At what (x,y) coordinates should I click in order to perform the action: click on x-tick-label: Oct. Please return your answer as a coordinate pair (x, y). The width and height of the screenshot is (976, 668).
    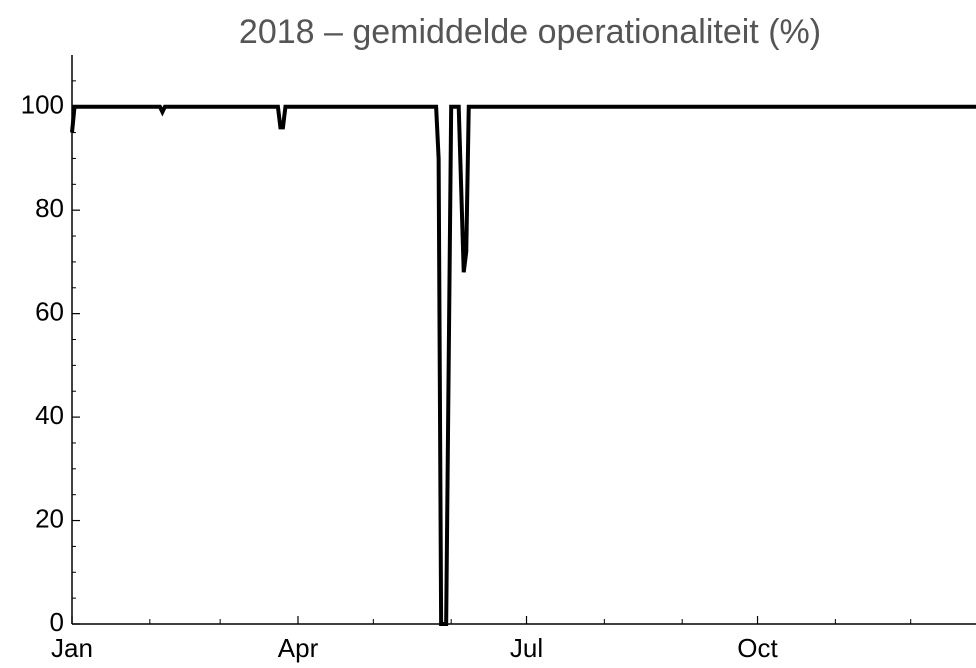
    Looking at the image, I should click on (757, 648).